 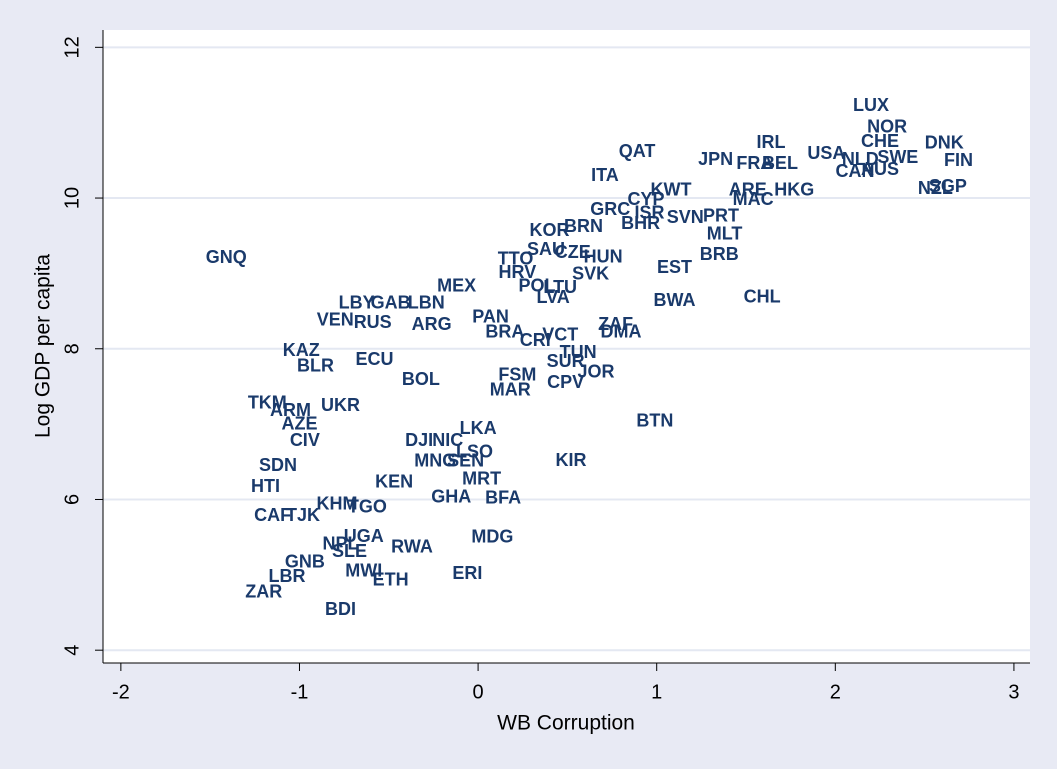 I want to click on point-label: JOR, so click(x=595, y=372).